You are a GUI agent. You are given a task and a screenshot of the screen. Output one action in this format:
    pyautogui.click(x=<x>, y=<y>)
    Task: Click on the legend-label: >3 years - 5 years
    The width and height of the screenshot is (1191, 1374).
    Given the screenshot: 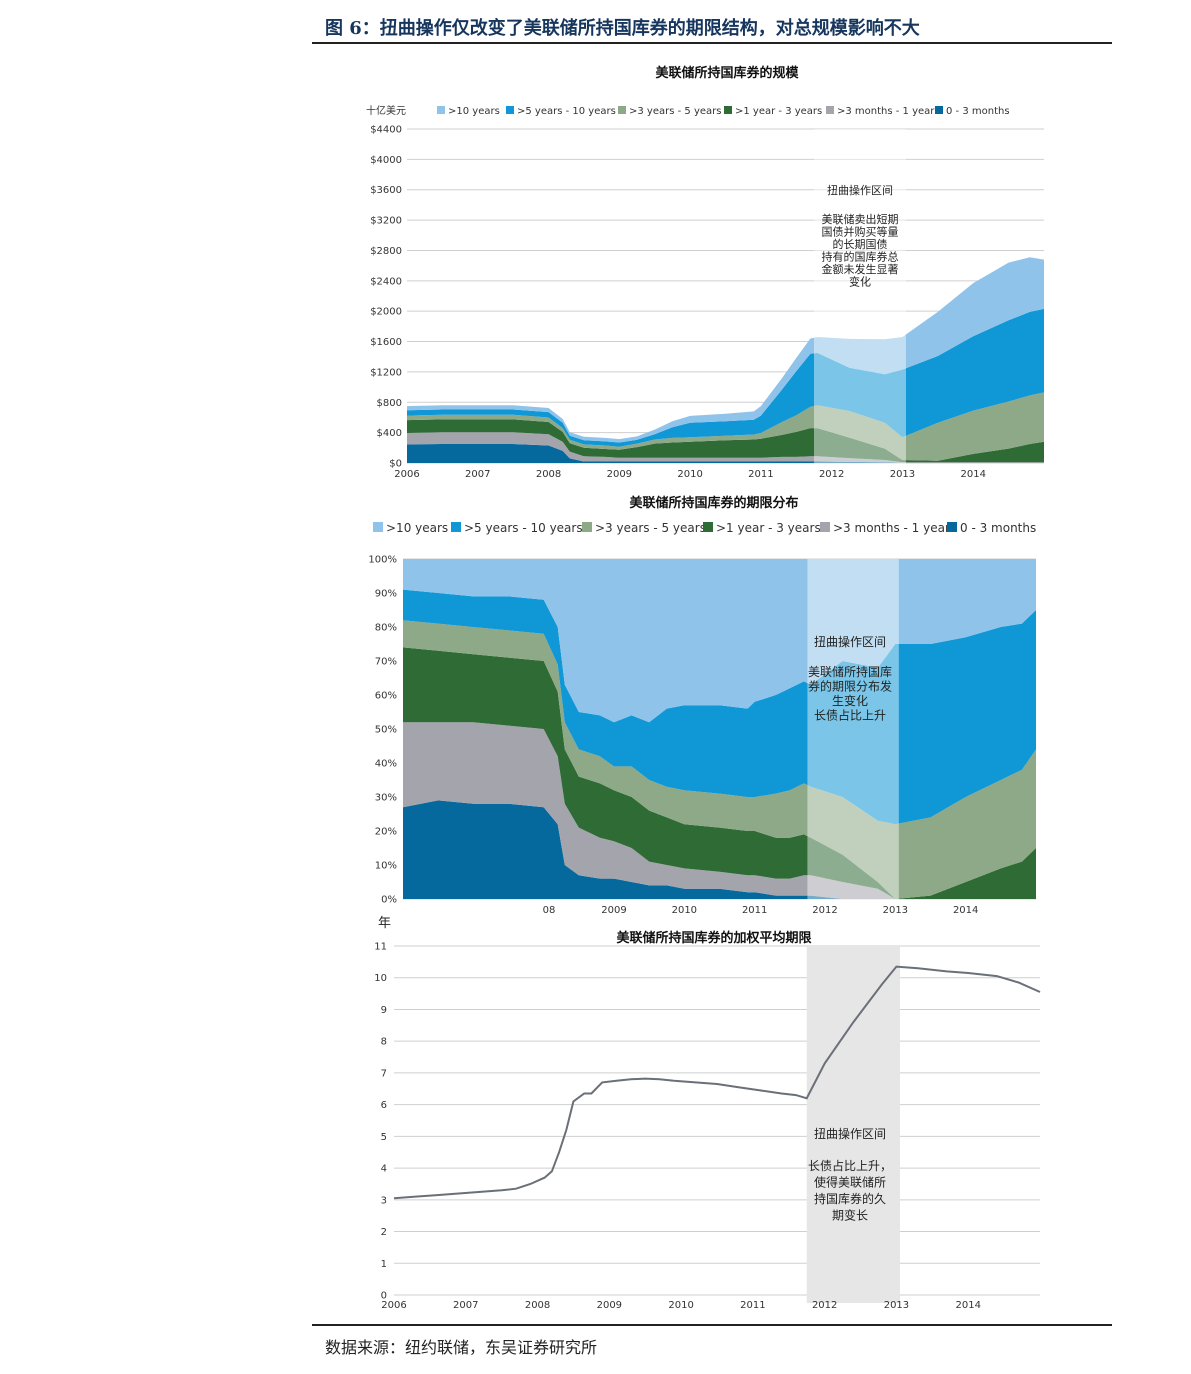 What is the action you would take?
    pyautogui.click(x=675, y=111)
    